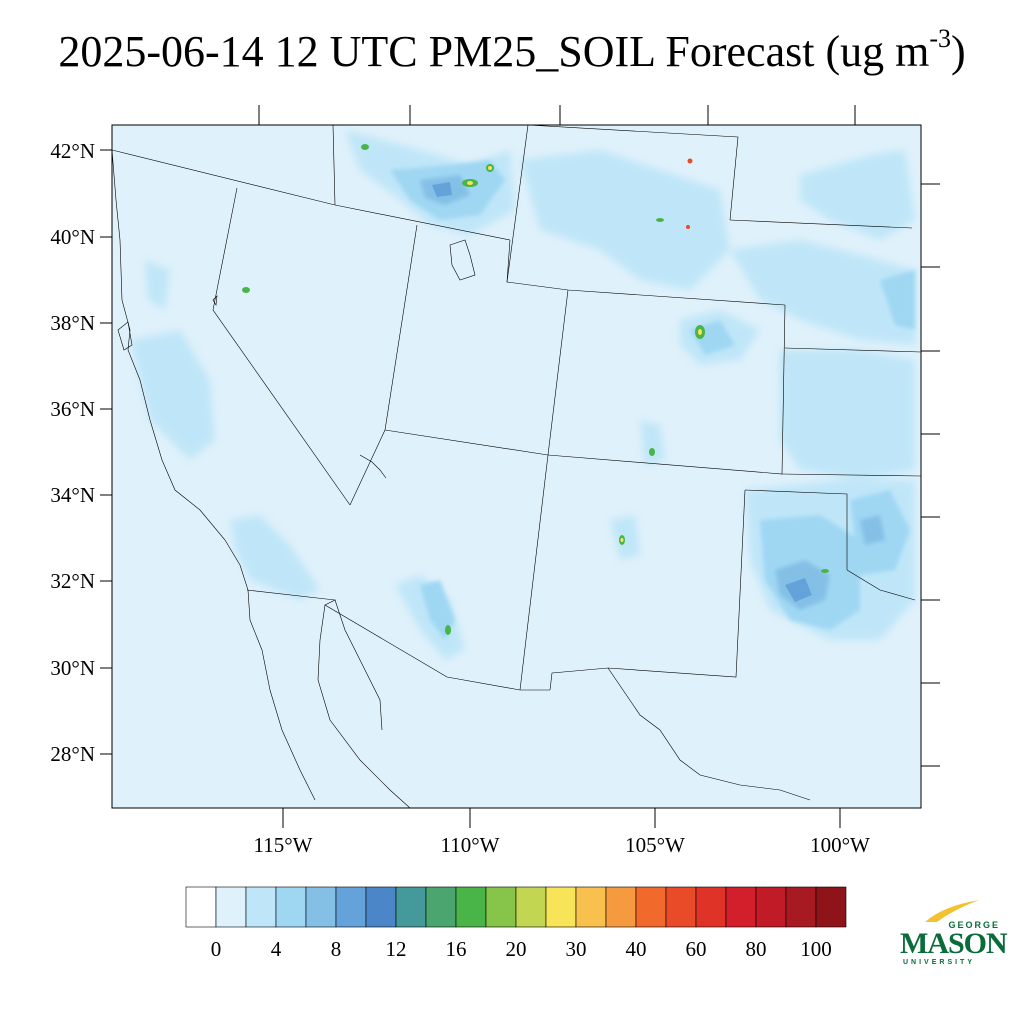 This screenshot has width=1024, height=1024. Describe the element at coordinates (336, 949) in the screenshot. I see `colorbar-label: 8` at that location.